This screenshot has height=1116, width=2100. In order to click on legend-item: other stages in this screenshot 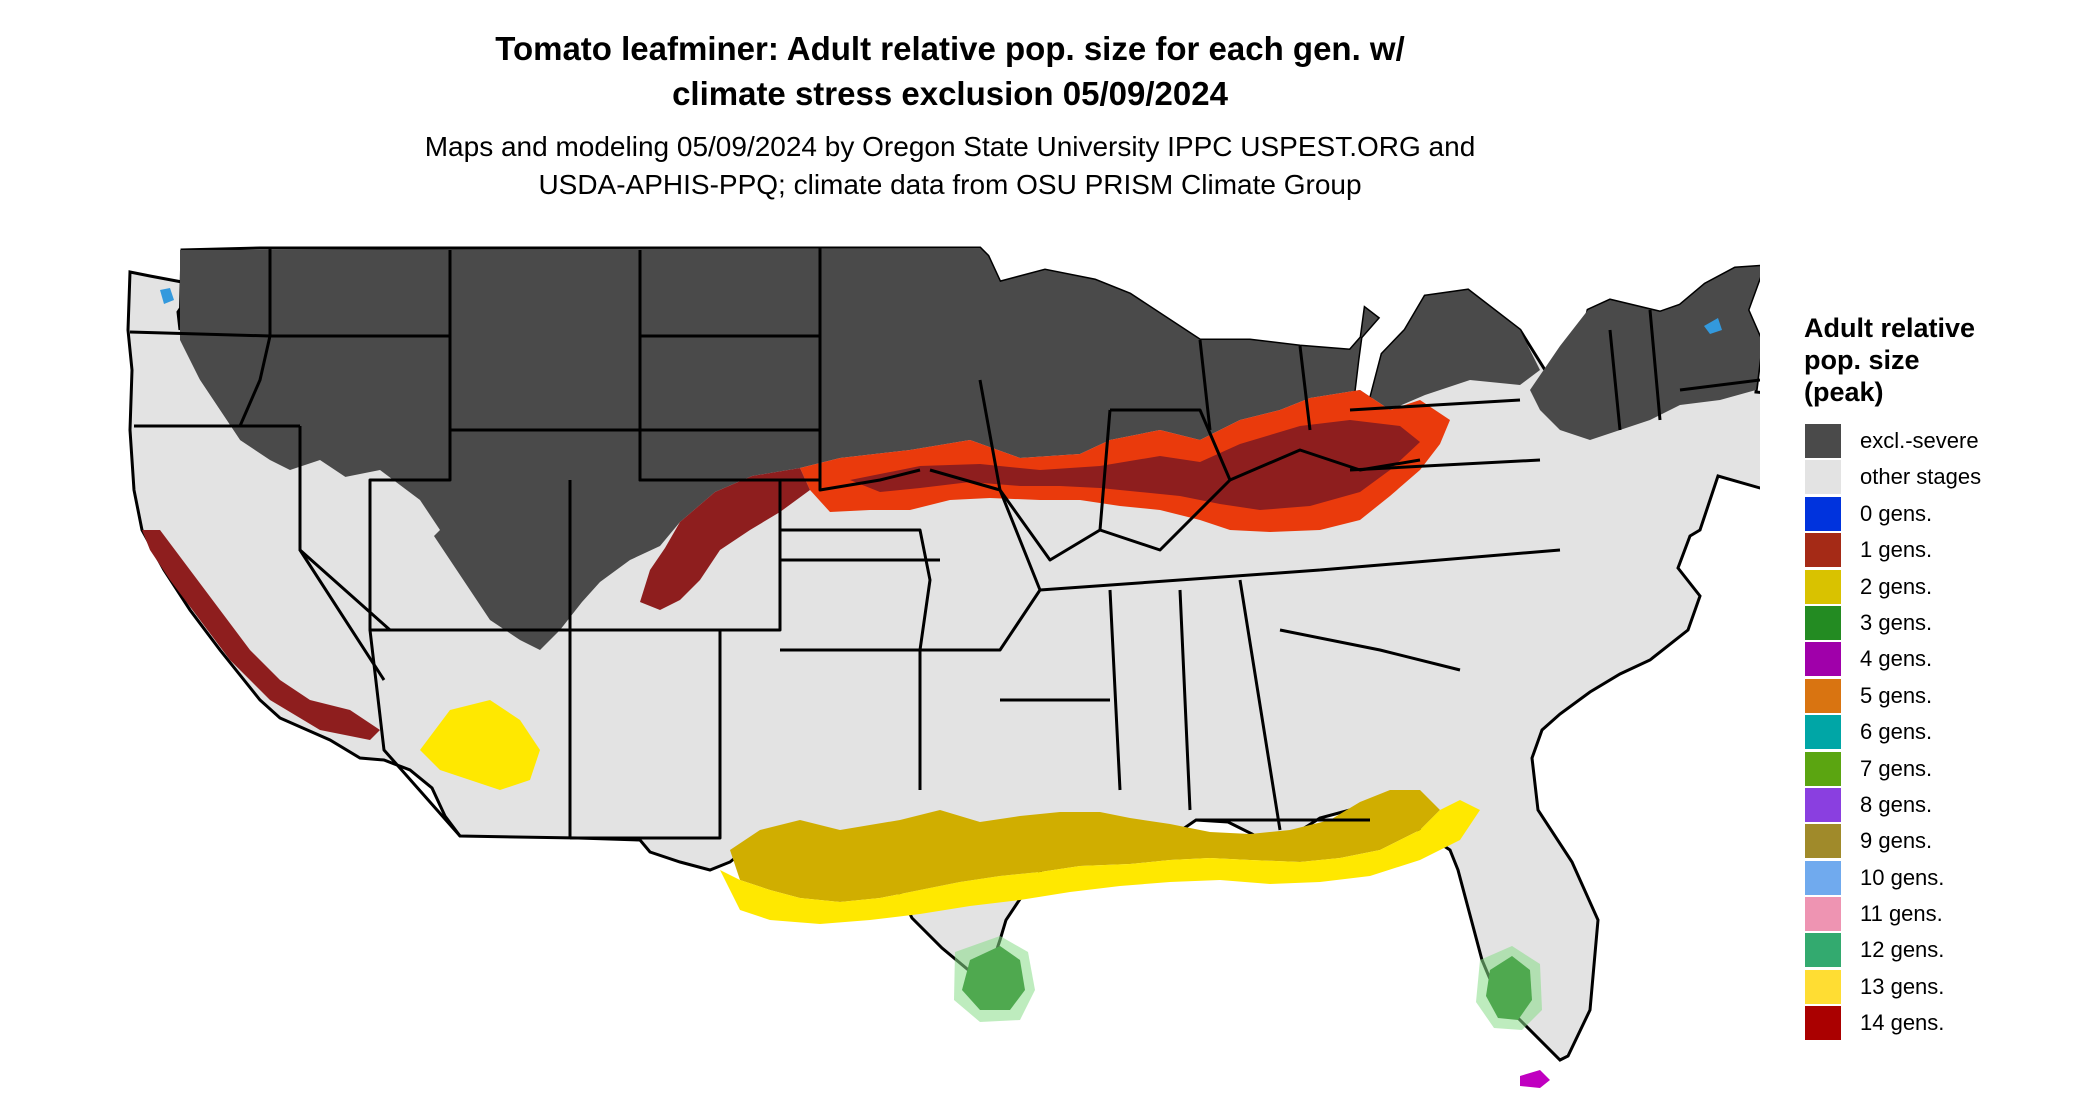, I will do `click(1934, 476)`.